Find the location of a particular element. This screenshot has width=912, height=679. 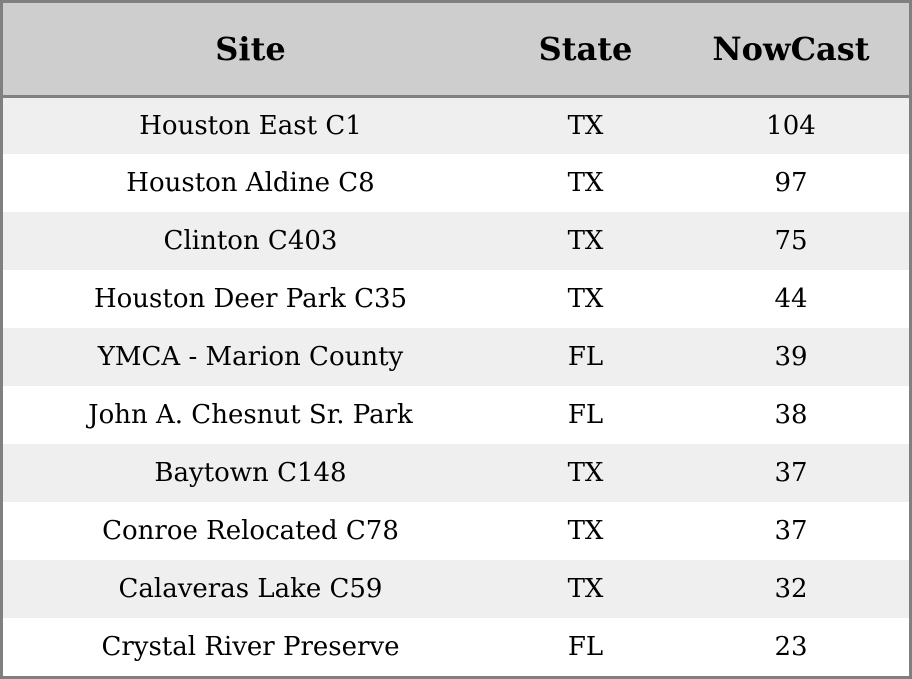

table-row: Houston Aldine C8 TX 97 is located at coordinates (456, 183).